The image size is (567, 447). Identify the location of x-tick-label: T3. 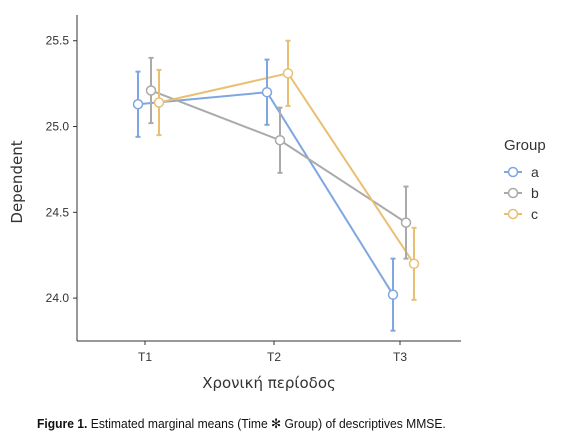
(400, 357).